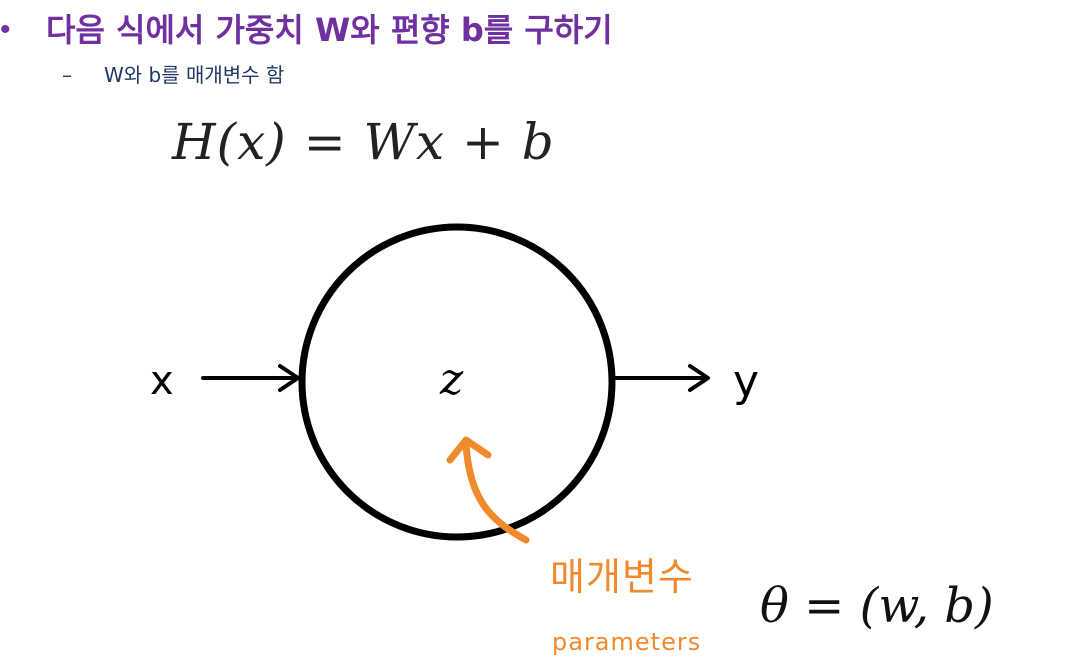 This screenshot has height=664, width=1065. I want to click on output-label-y: y, so click(746, 381).